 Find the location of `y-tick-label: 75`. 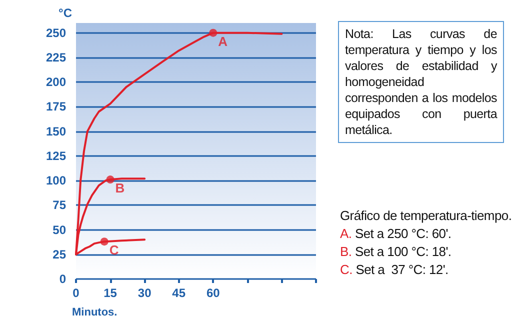

y-tick-label: 75 is located at coordinates (59, 205).